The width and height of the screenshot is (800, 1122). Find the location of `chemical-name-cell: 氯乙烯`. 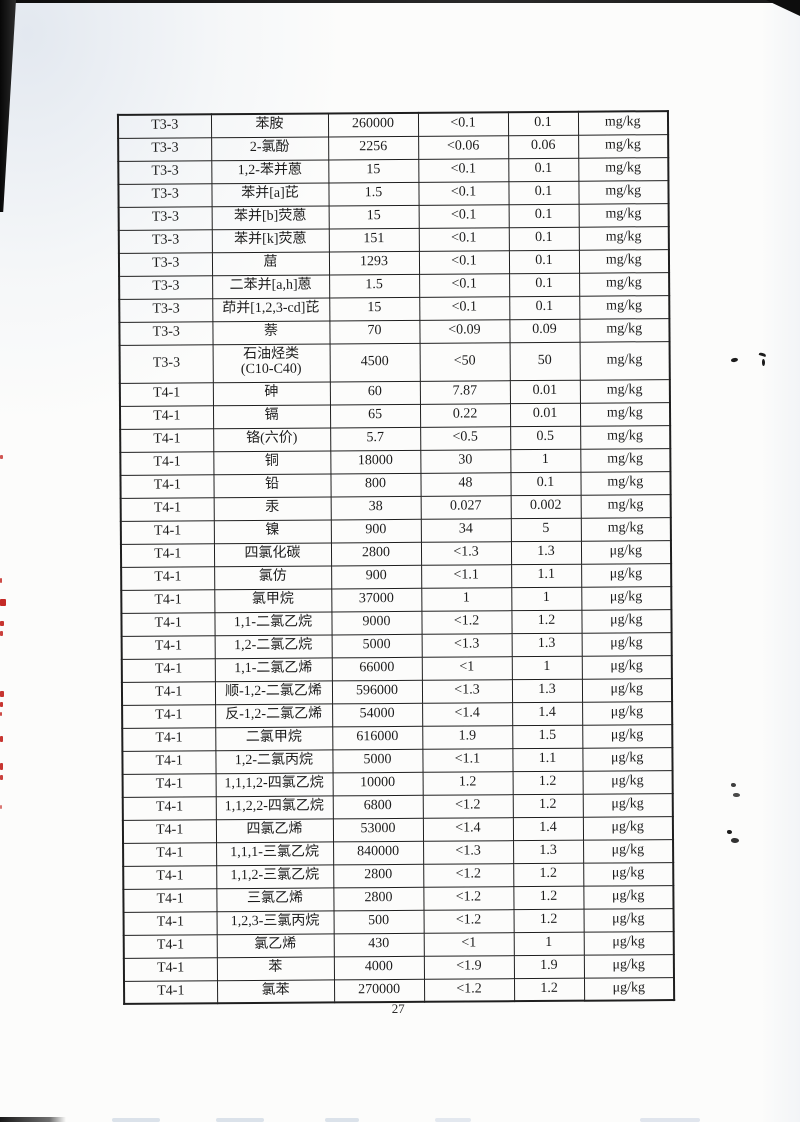

chemical-name-cell: 氯乙烯 is located at coordinates (275, 945).